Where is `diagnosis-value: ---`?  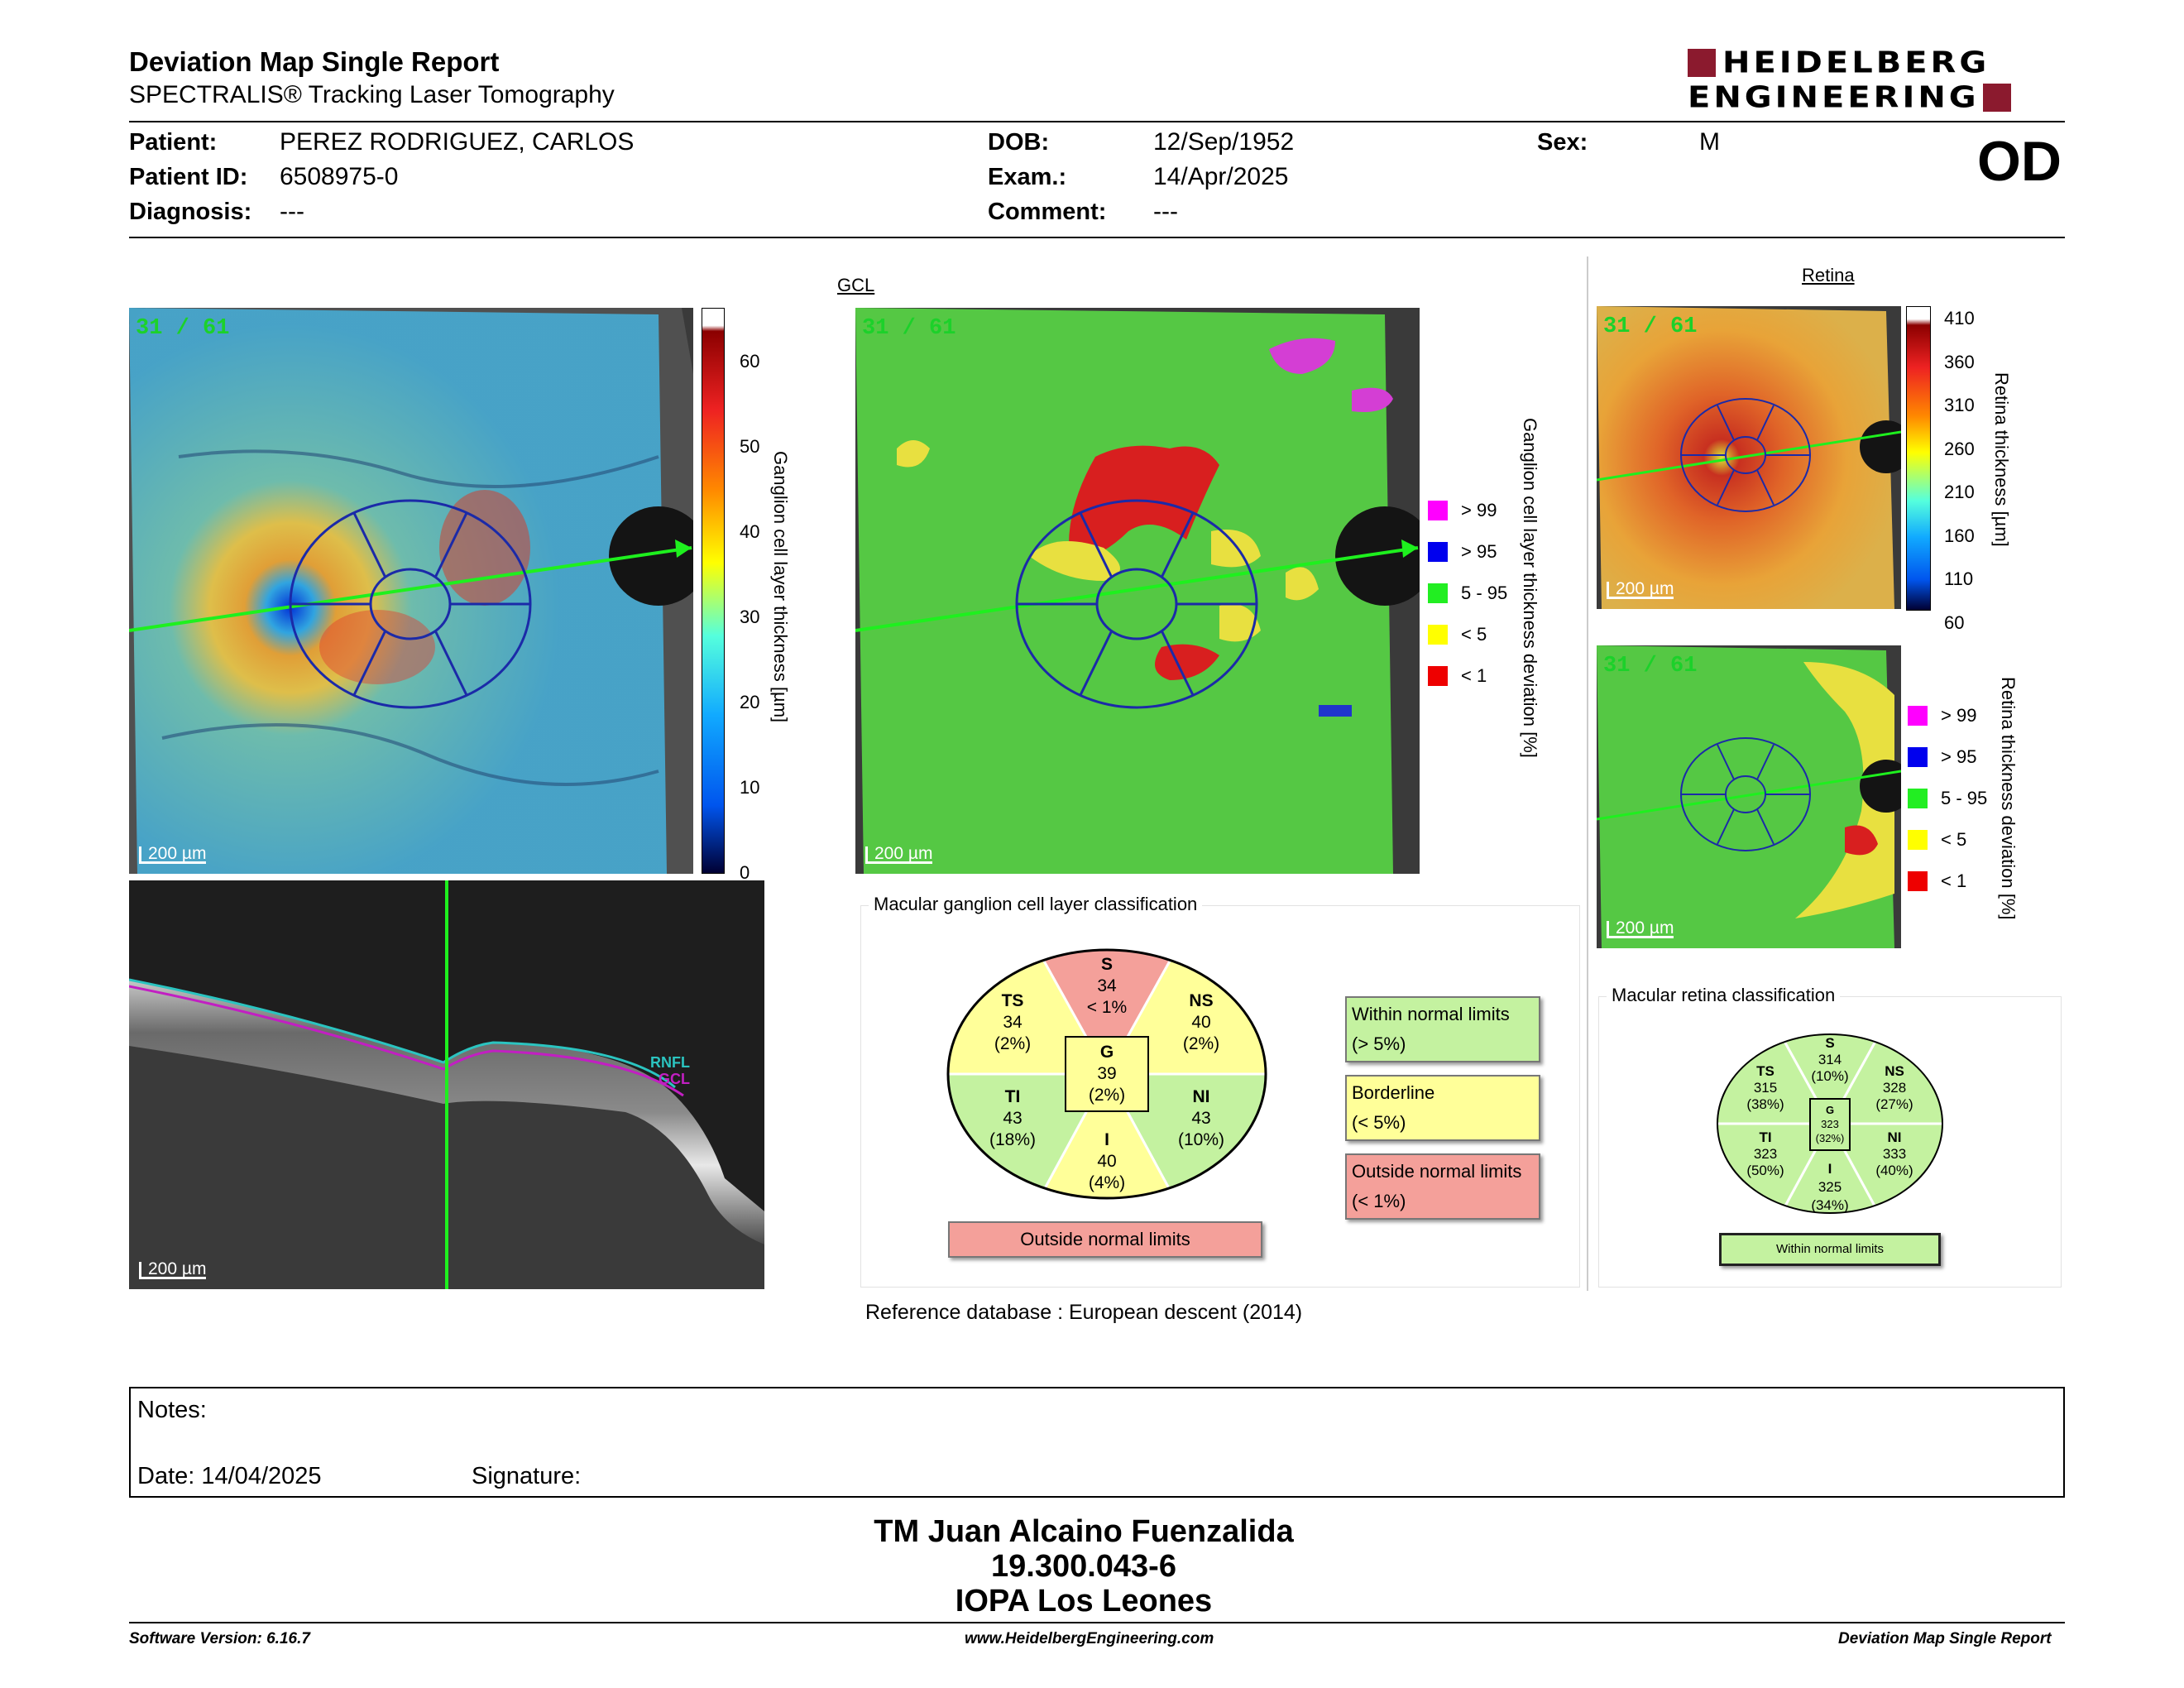
diagnosis-value: --- is located at coordinates (292, 211).